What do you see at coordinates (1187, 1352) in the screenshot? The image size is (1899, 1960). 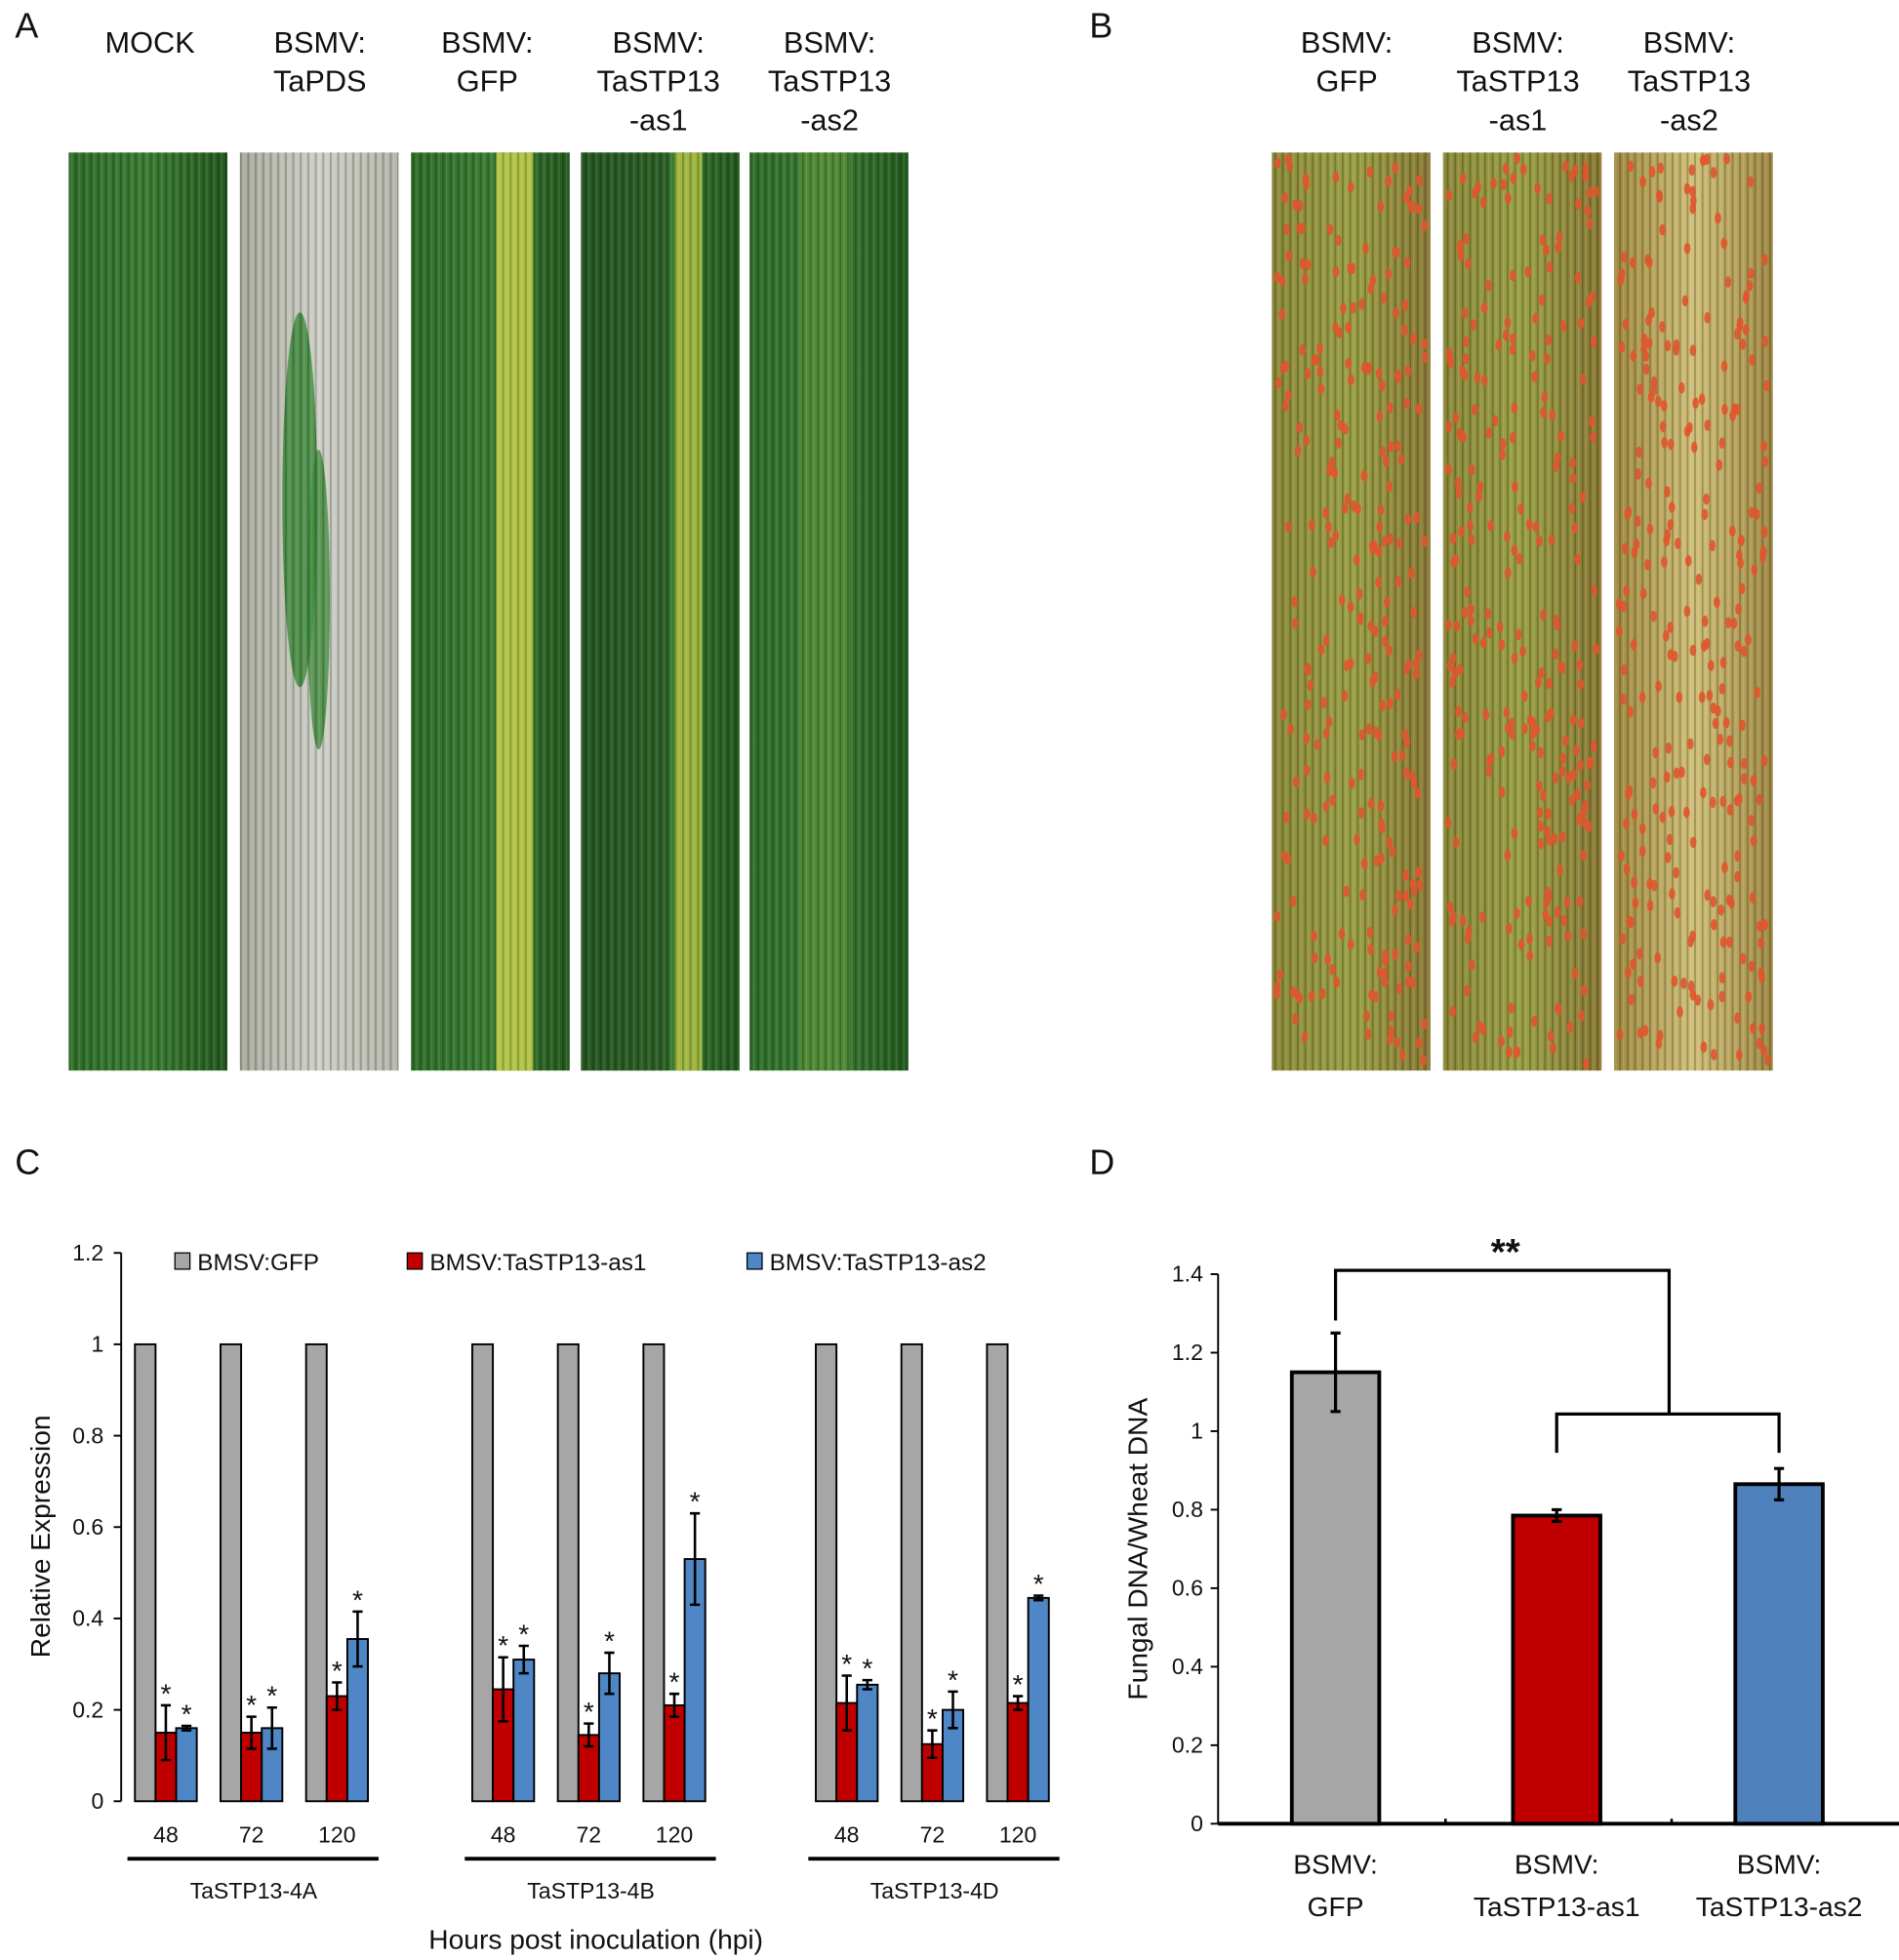 I see `y-tick-label: 1.2` at bounding box center [1187, 1352].